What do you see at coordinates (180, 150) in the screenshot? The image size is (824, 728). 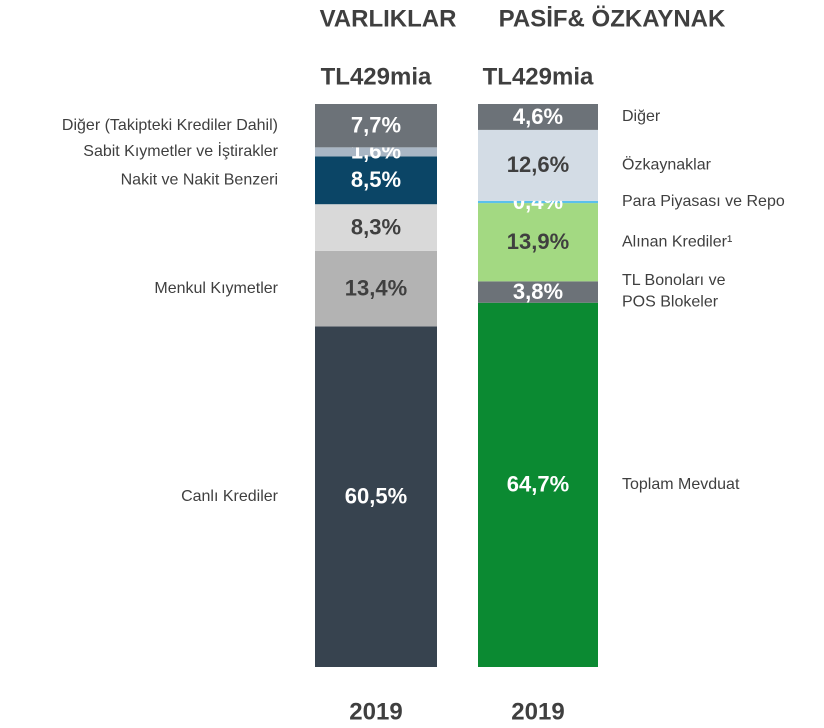 I see `legend-label: Sabit Kıymetler ve İştirakler` at bounding box center [180, 150].